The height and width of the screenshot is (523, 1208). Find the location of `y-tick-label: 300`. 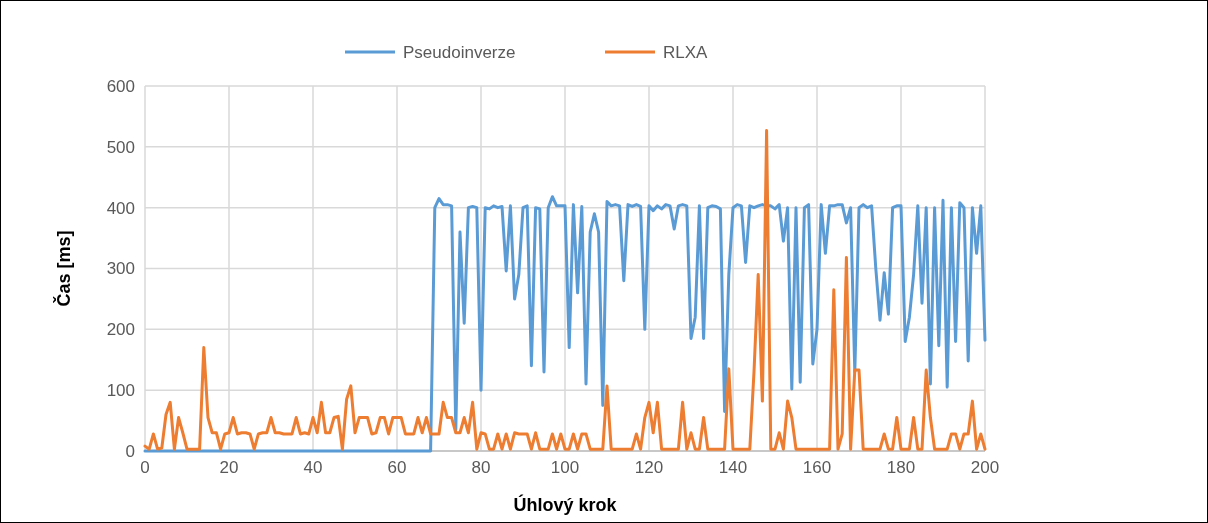

y-tick-label: 300 is located at coordinates (120, 269).